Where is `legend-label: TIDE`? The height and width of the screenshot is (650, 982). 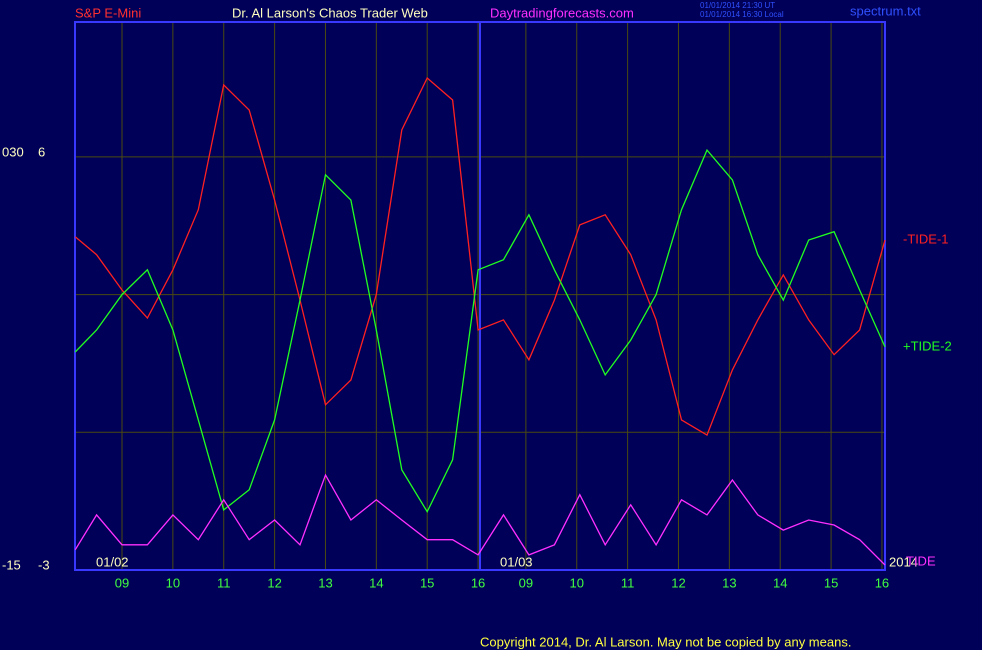 legend-label: TIDE is located at coordinates (921, 560).